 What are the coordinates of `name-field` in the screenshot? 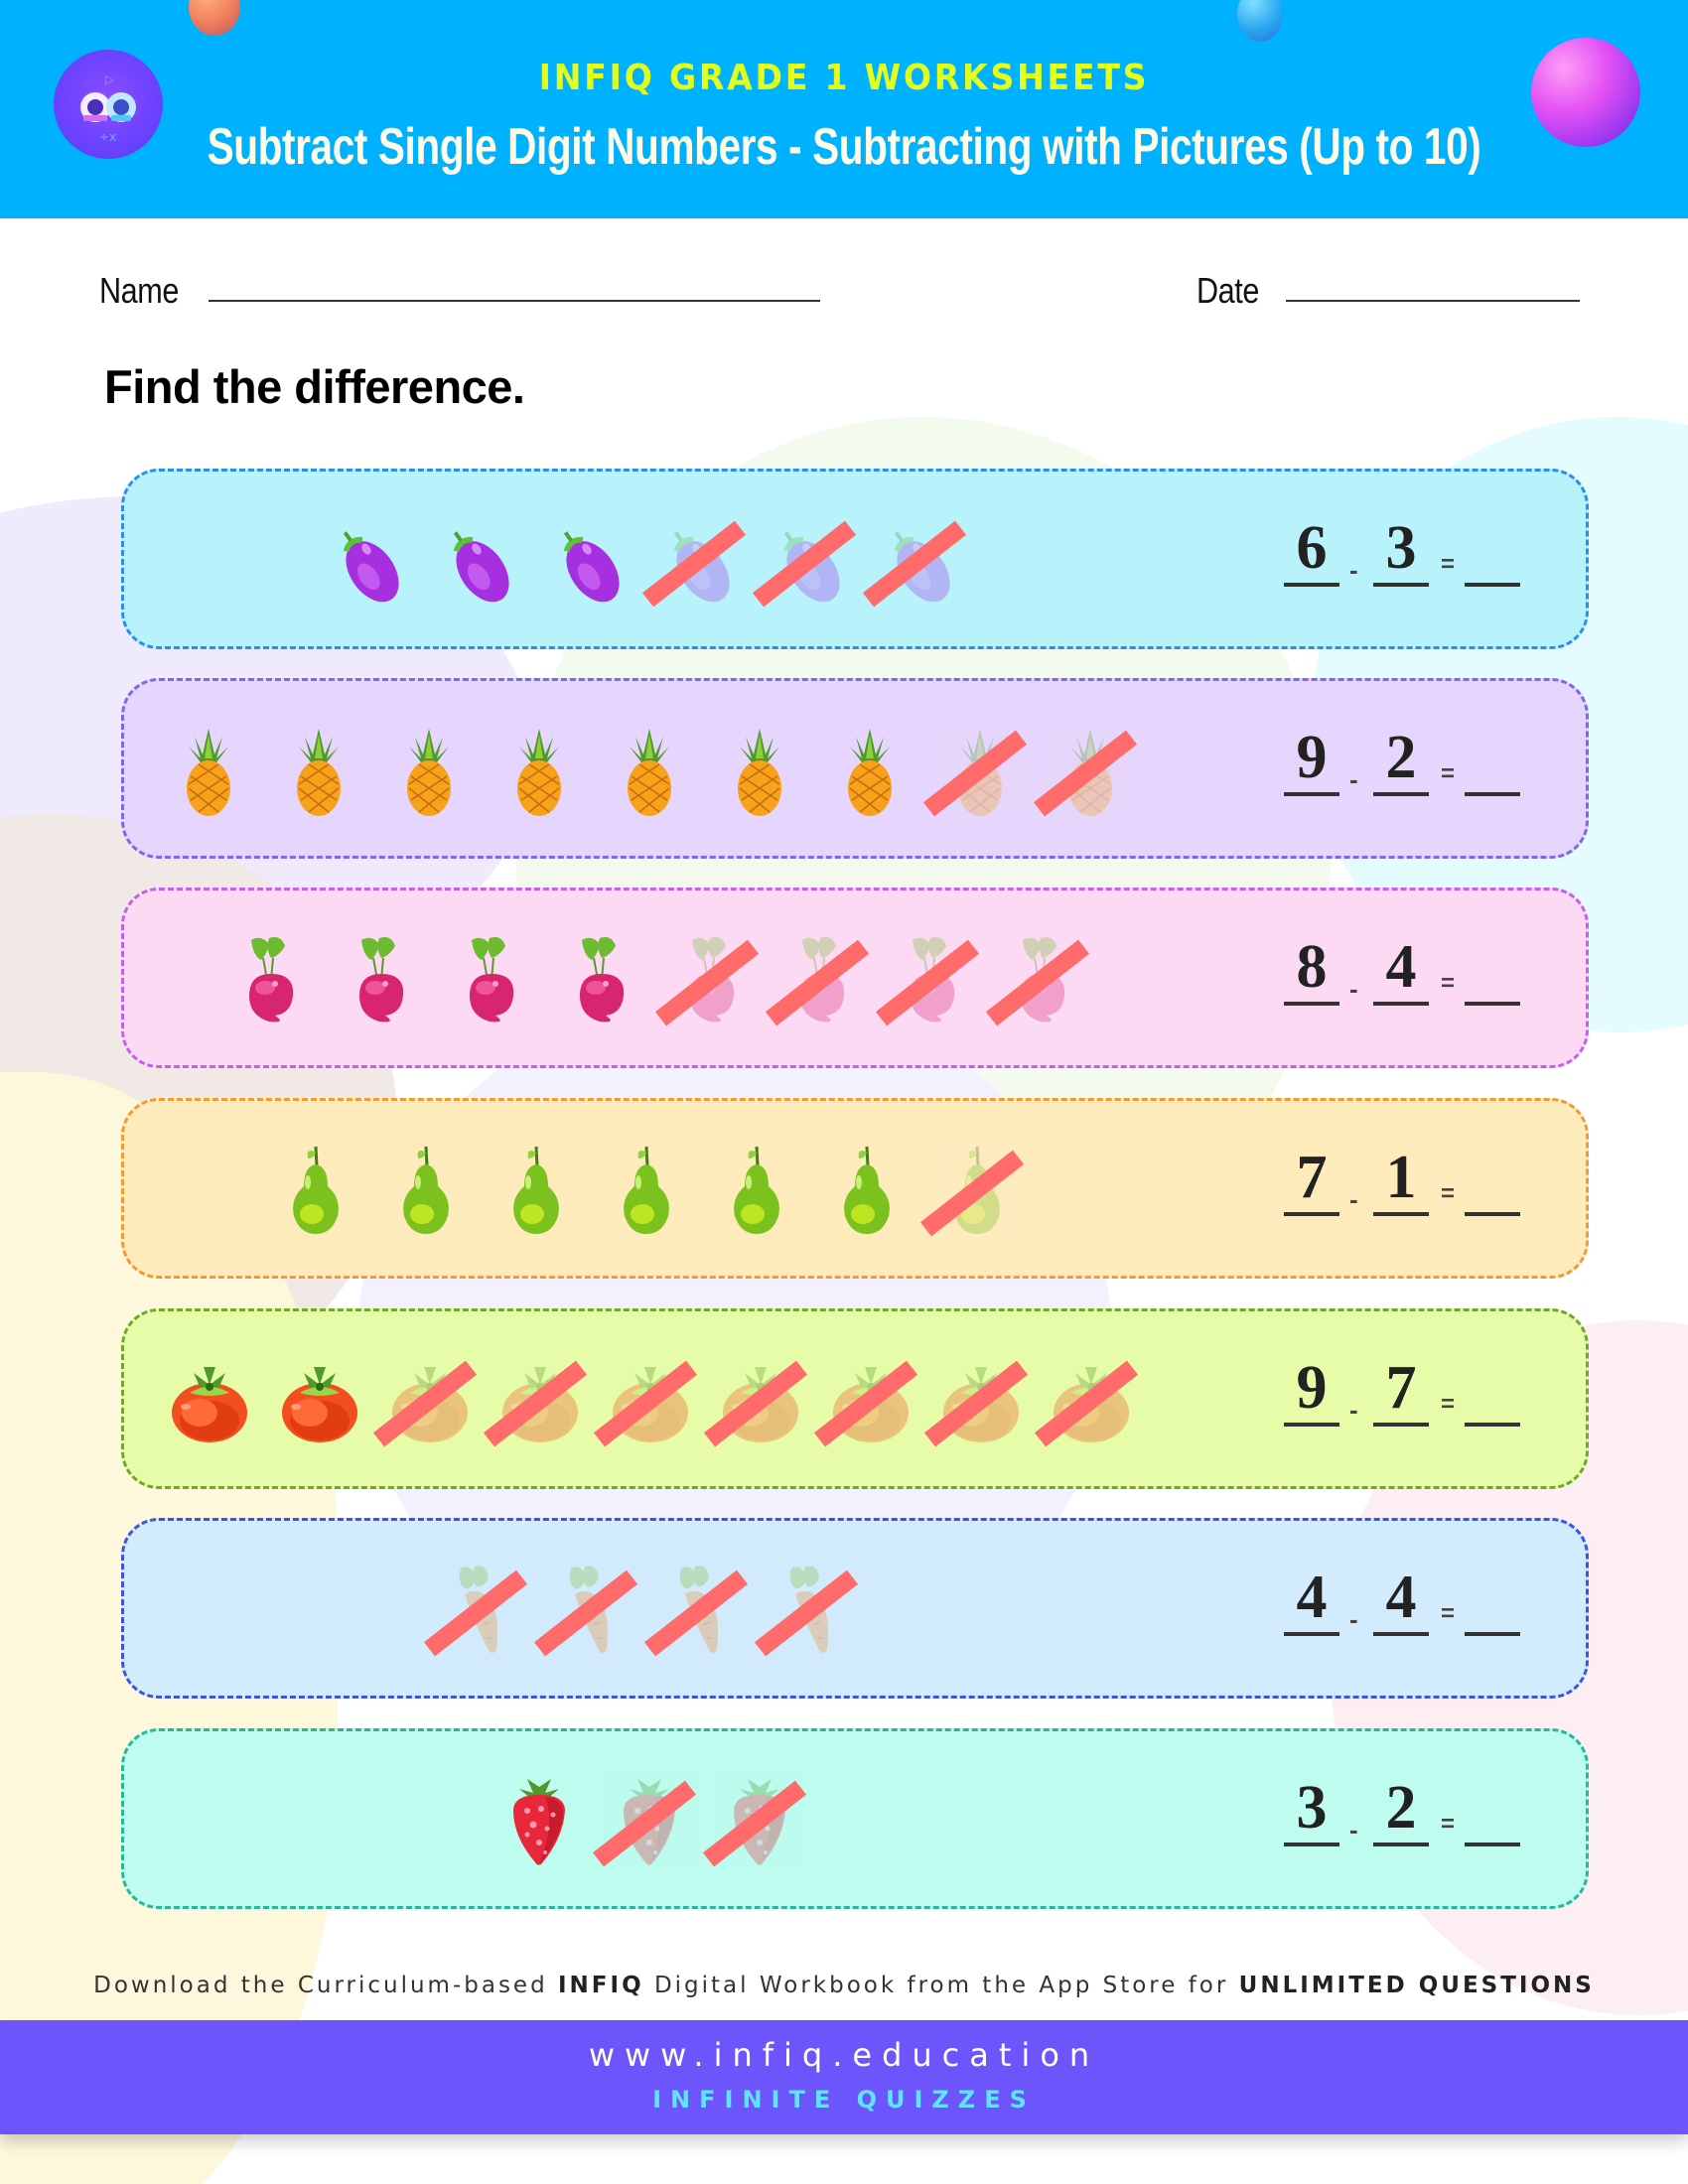 It's located at (514, 301).